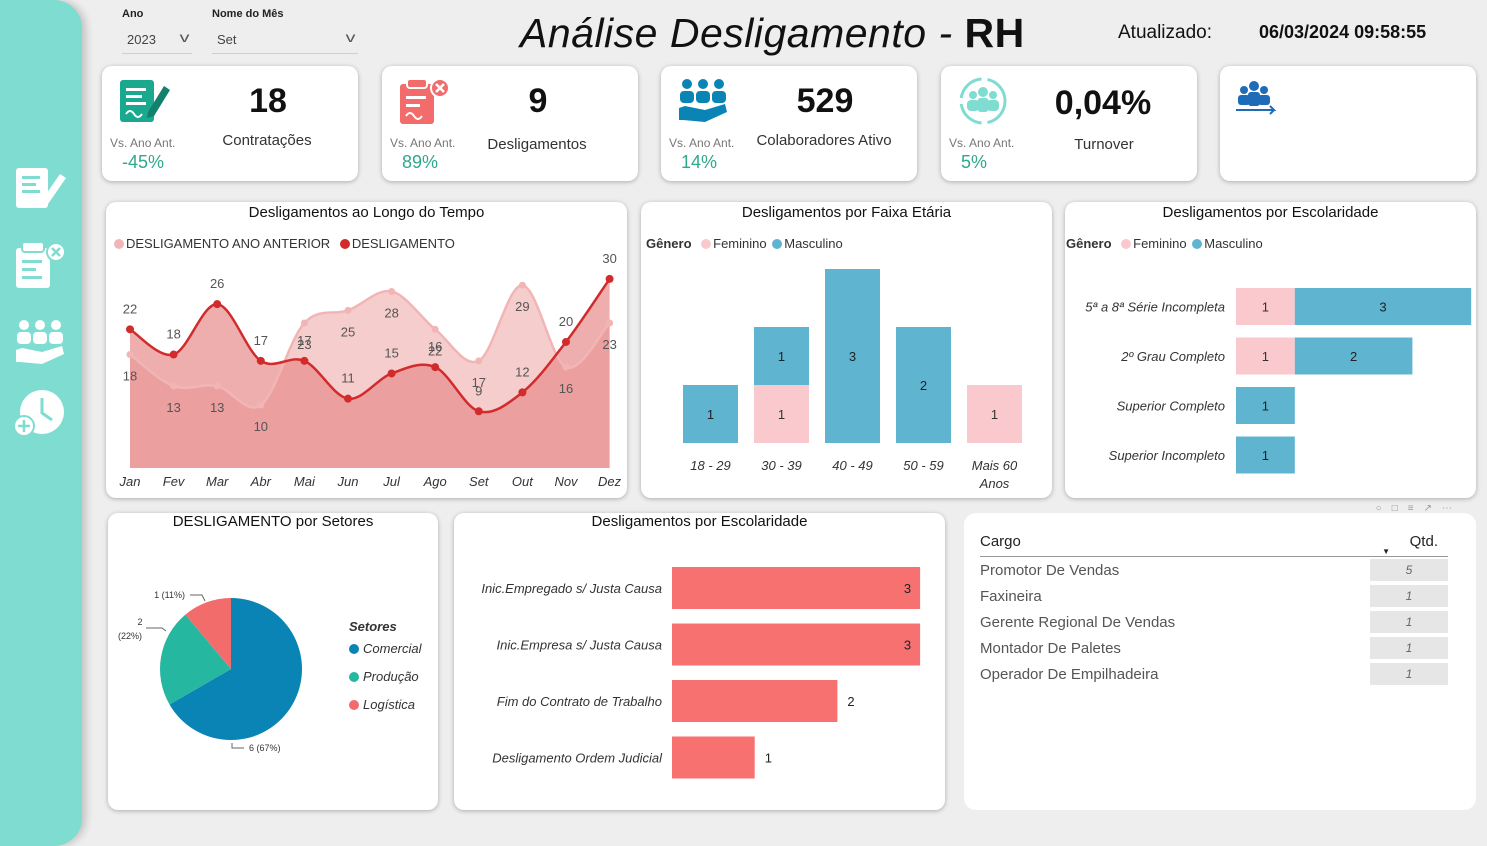 This screenshot has height=846, width=1487. What do you see at coordinates (1452, 508) in the screenshot?
I see `more-icon: ⋯` at bounding box center [1452, 508].